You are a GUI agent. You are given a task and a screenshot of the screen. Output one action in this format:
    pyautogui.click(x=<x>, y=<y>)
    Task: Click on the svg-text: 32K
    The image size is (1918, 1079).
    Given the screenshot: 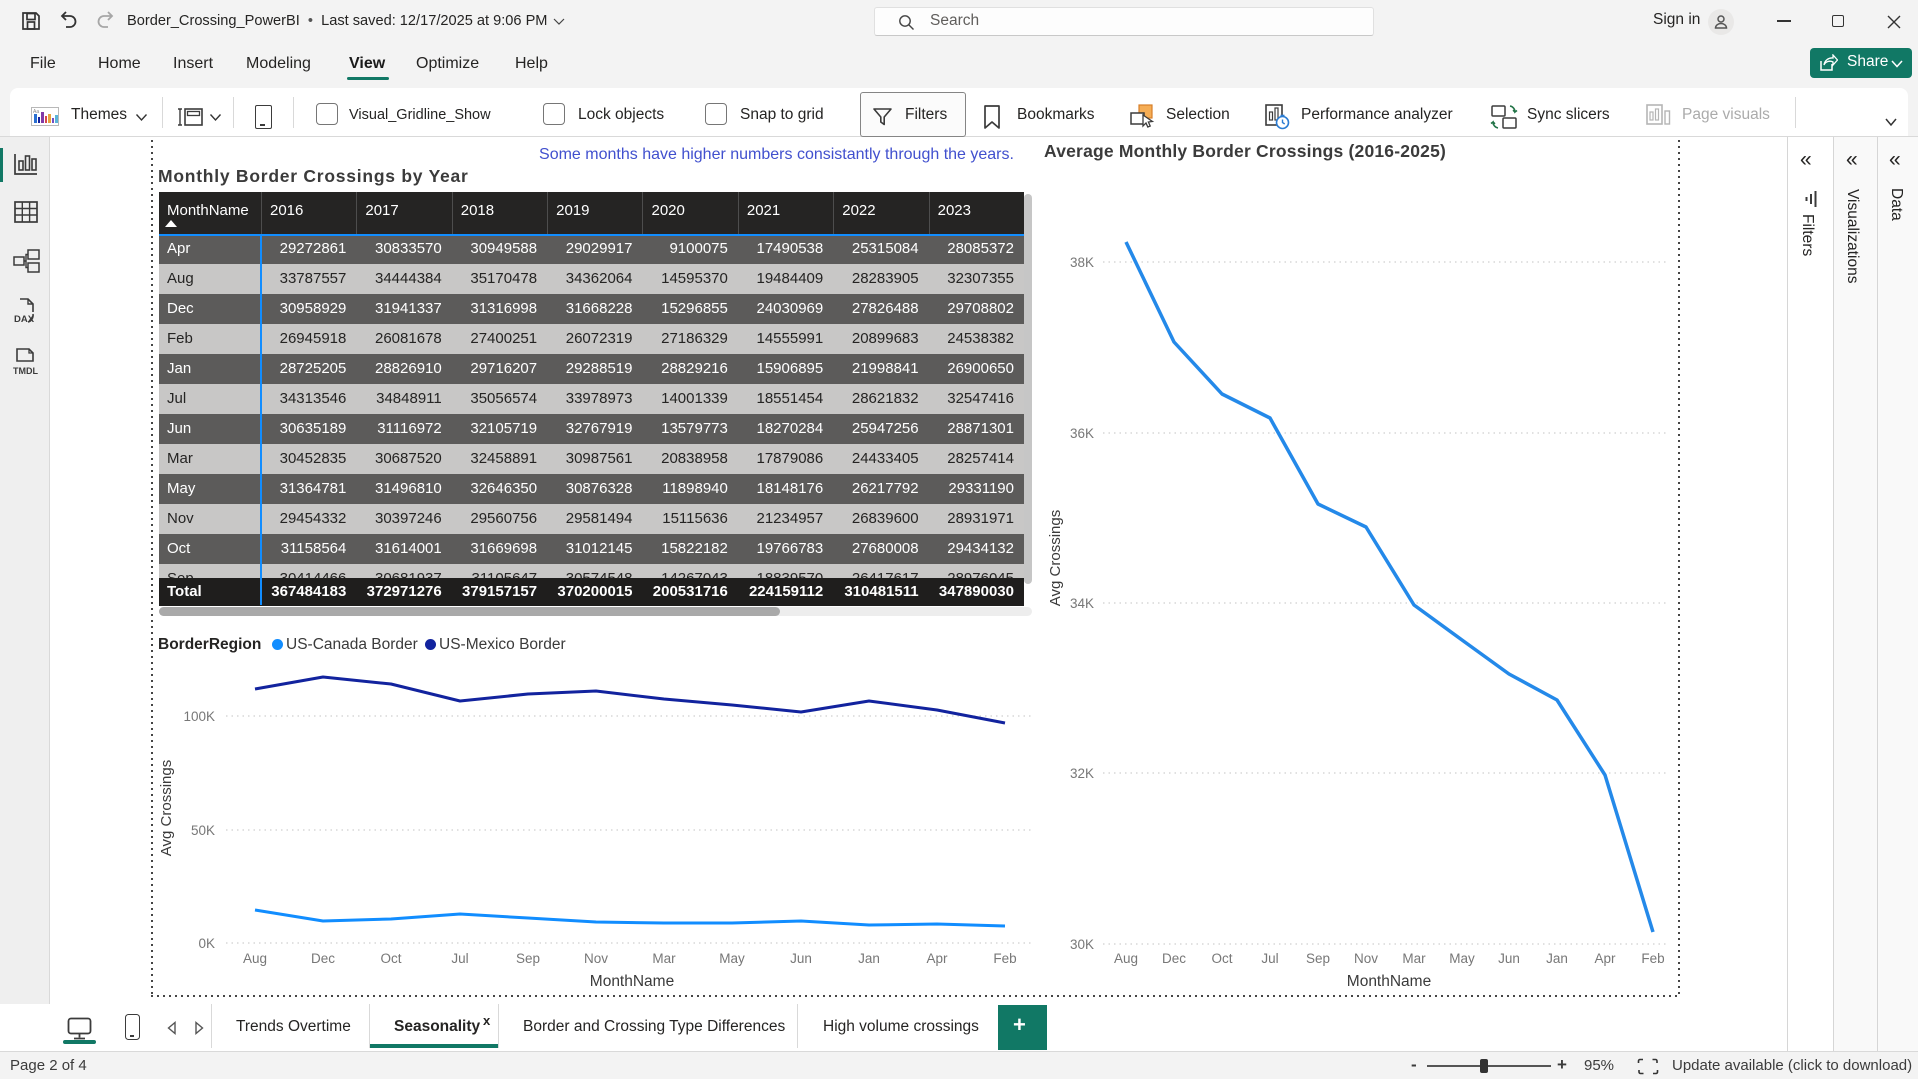 What is the action you would take?
    pyautogui.click(x=1082, y=773)
    